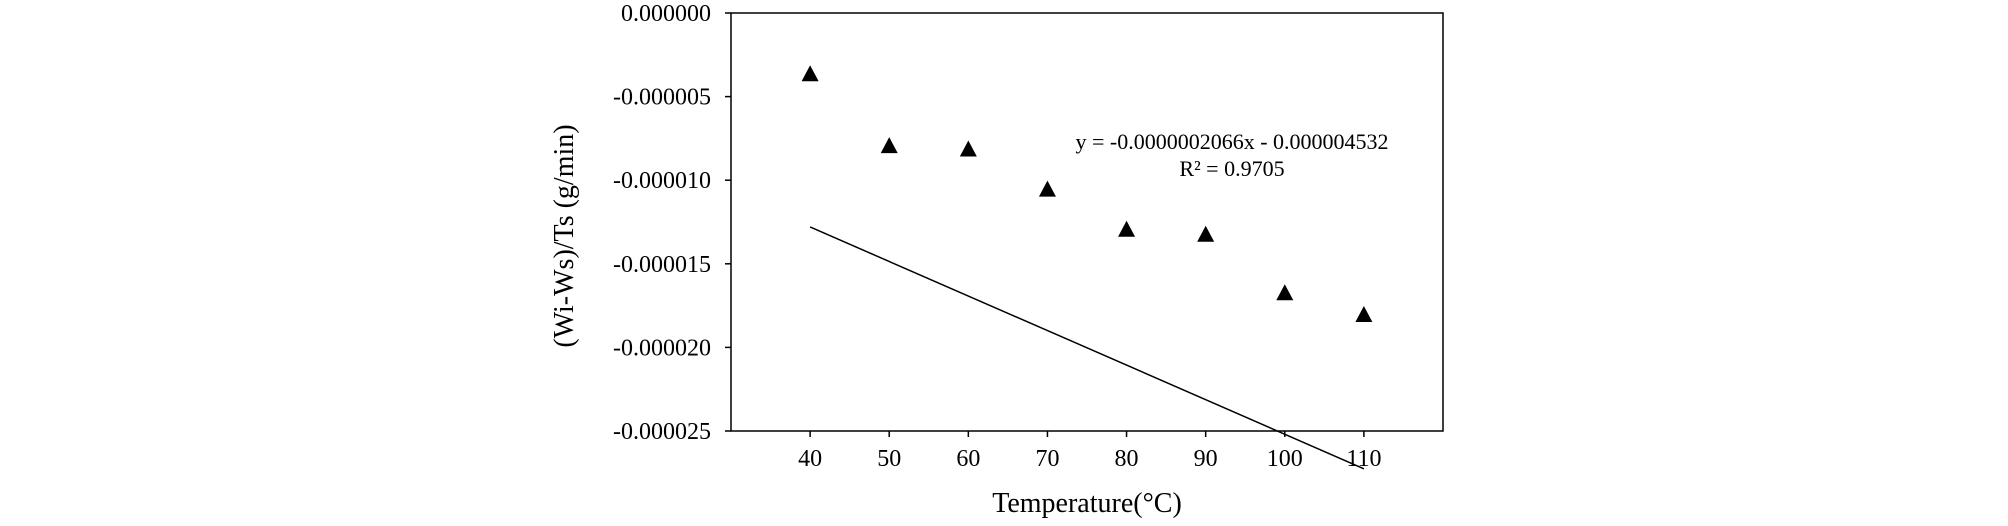 Image resolution: width=2008 pixels, height=526 pixels. I want to click on y-tick-label: -0.000020, so click(662, 348).